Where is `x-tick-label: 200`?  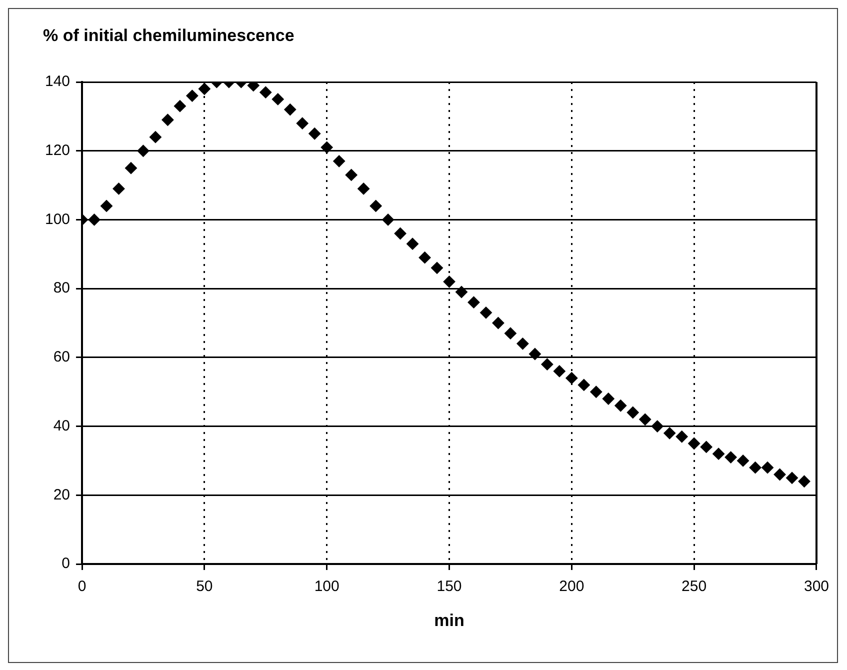 x-tick-label: 200 is located at coordinates (571, 587).